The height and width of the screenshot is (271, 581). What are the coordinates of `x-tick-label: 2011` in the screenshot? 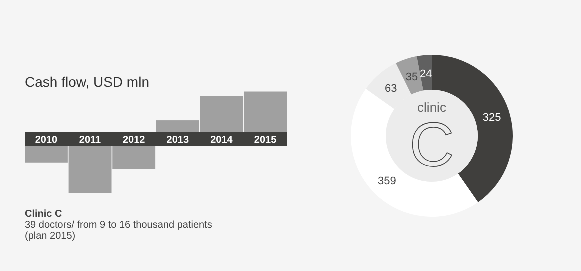 It's located at (90, 140).